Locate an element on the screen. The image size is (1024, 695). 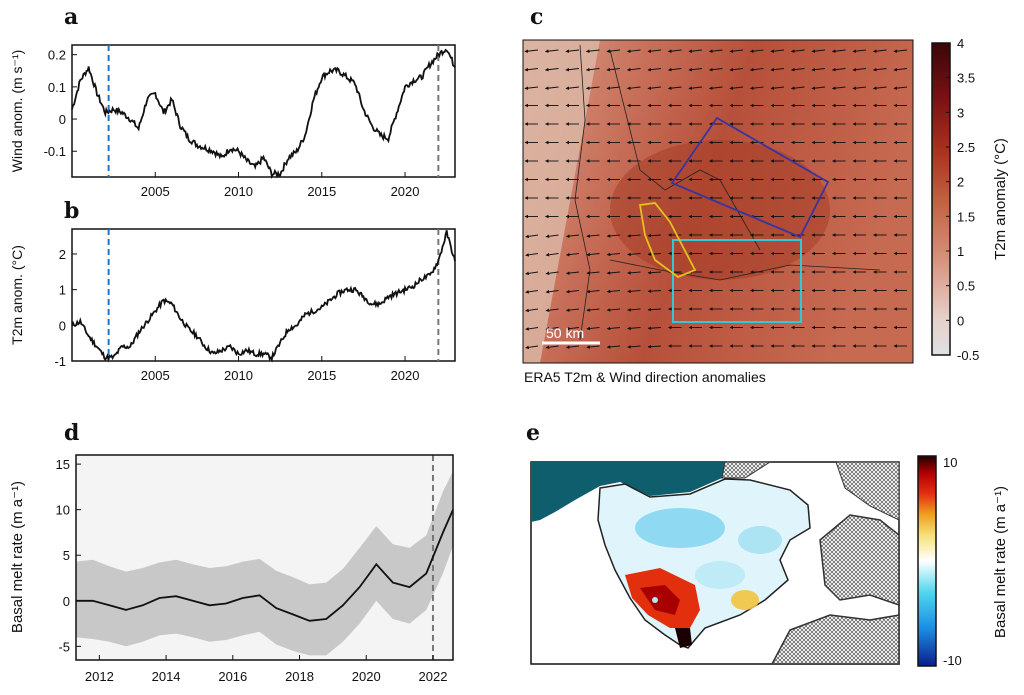
ticks-d: 2012 2014 2016 2018 2020 2022 -5 0 5 10 15 is located at coordinates (252, 570).